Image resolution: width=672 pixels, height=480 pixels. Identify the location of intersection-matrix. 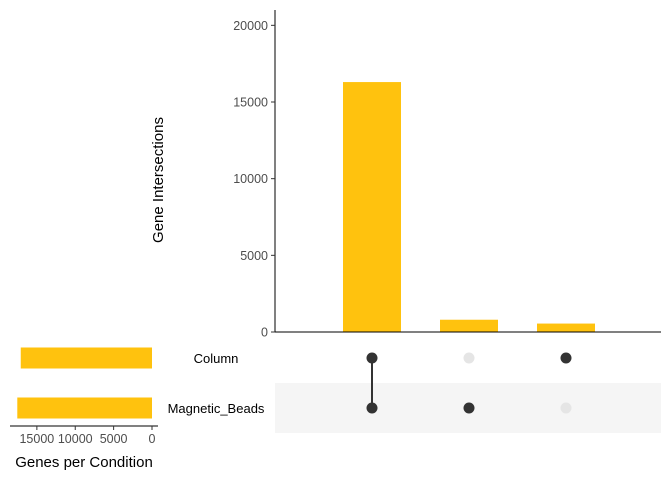
(469, 383).